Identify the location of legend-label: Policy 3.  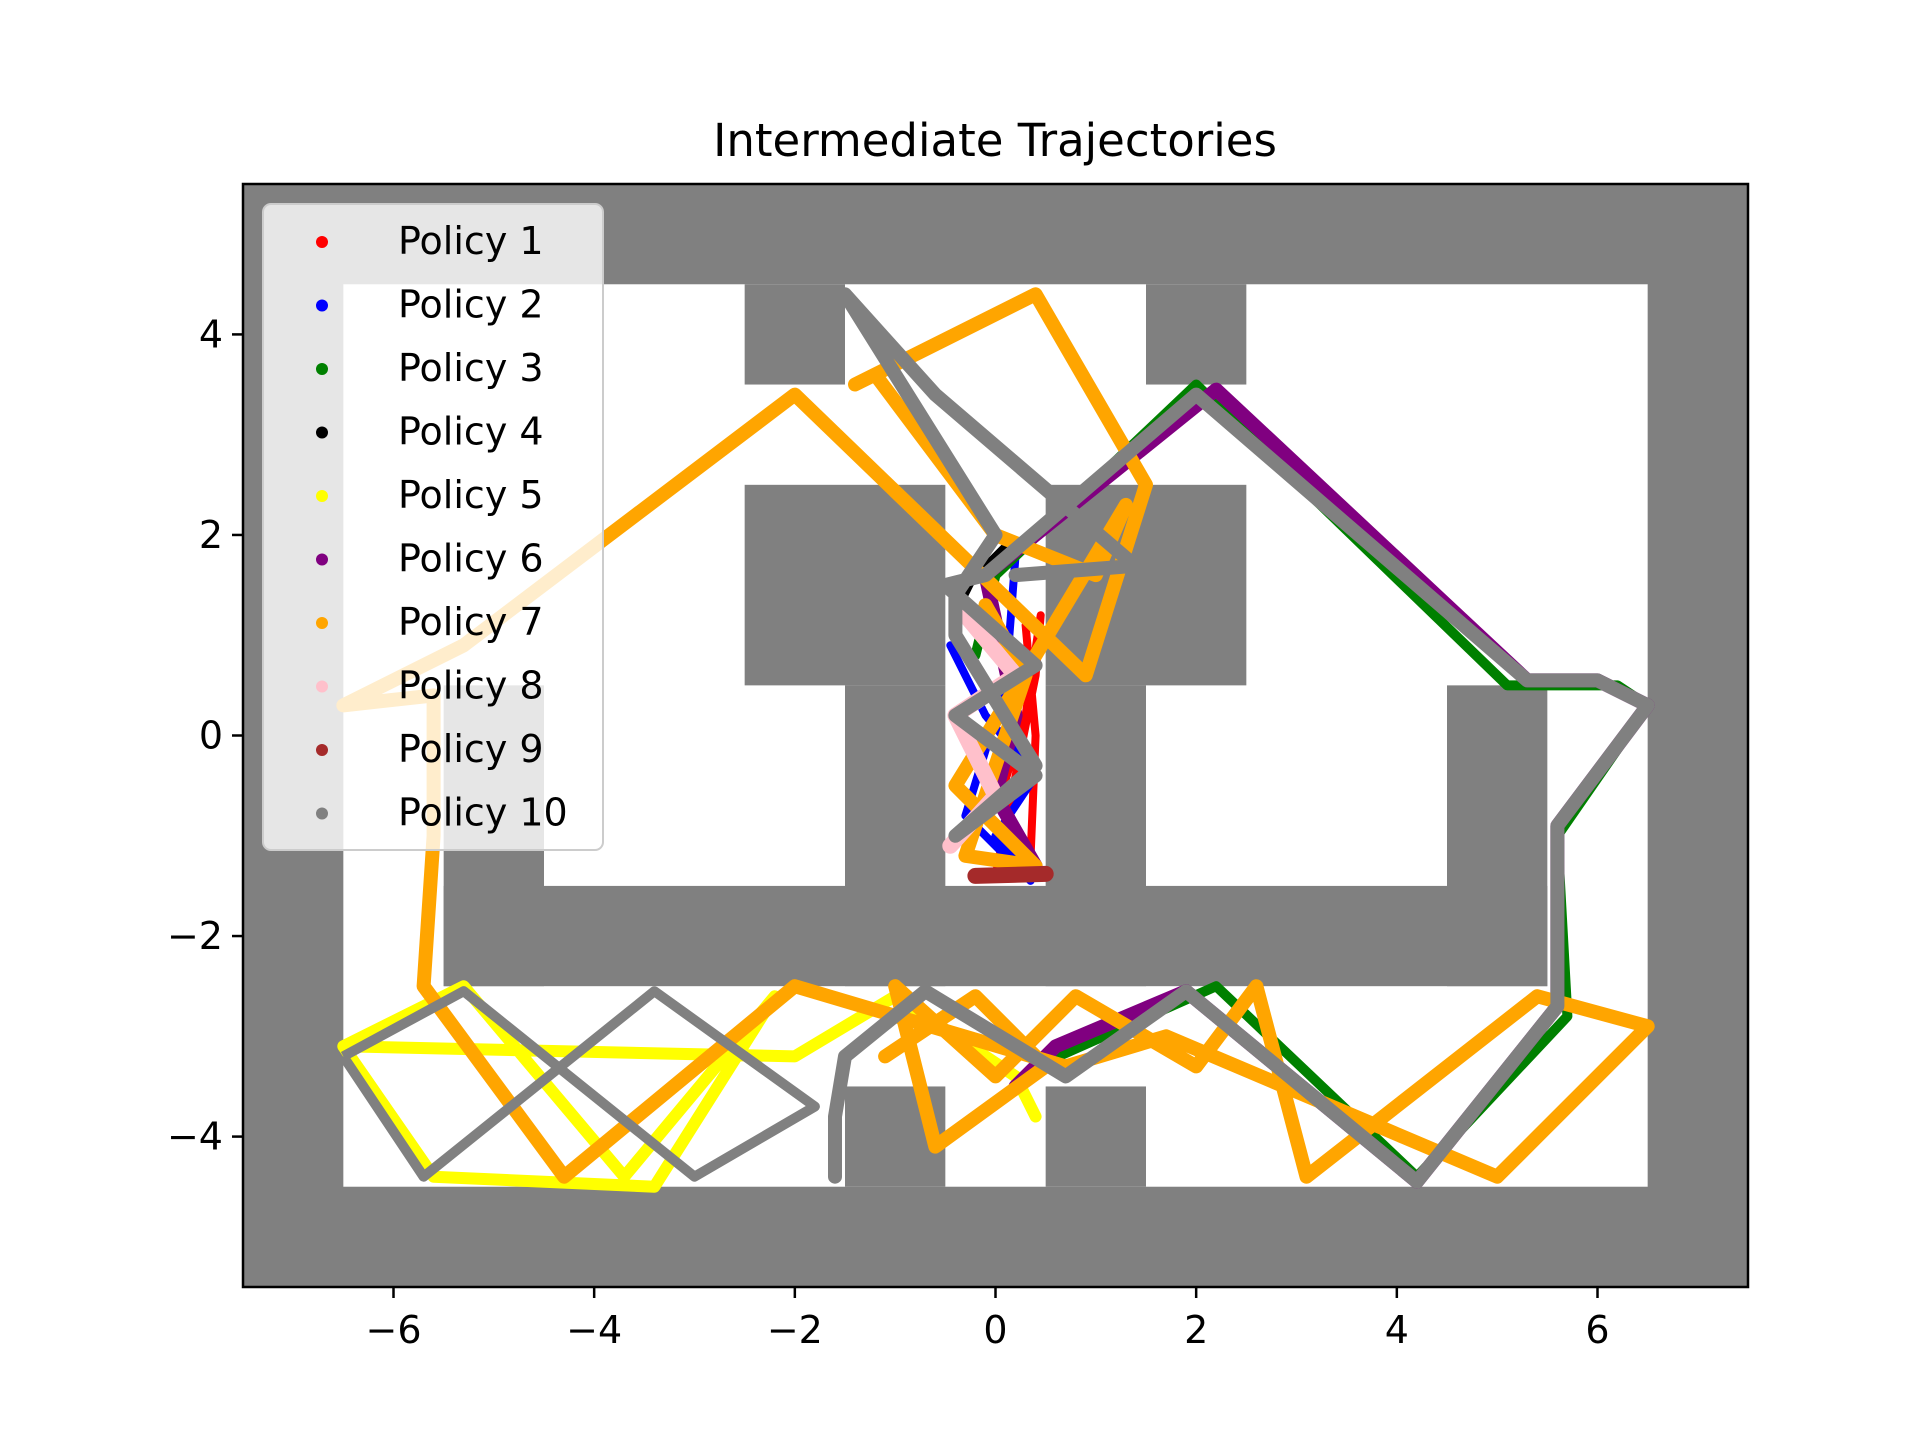
(471, 368).